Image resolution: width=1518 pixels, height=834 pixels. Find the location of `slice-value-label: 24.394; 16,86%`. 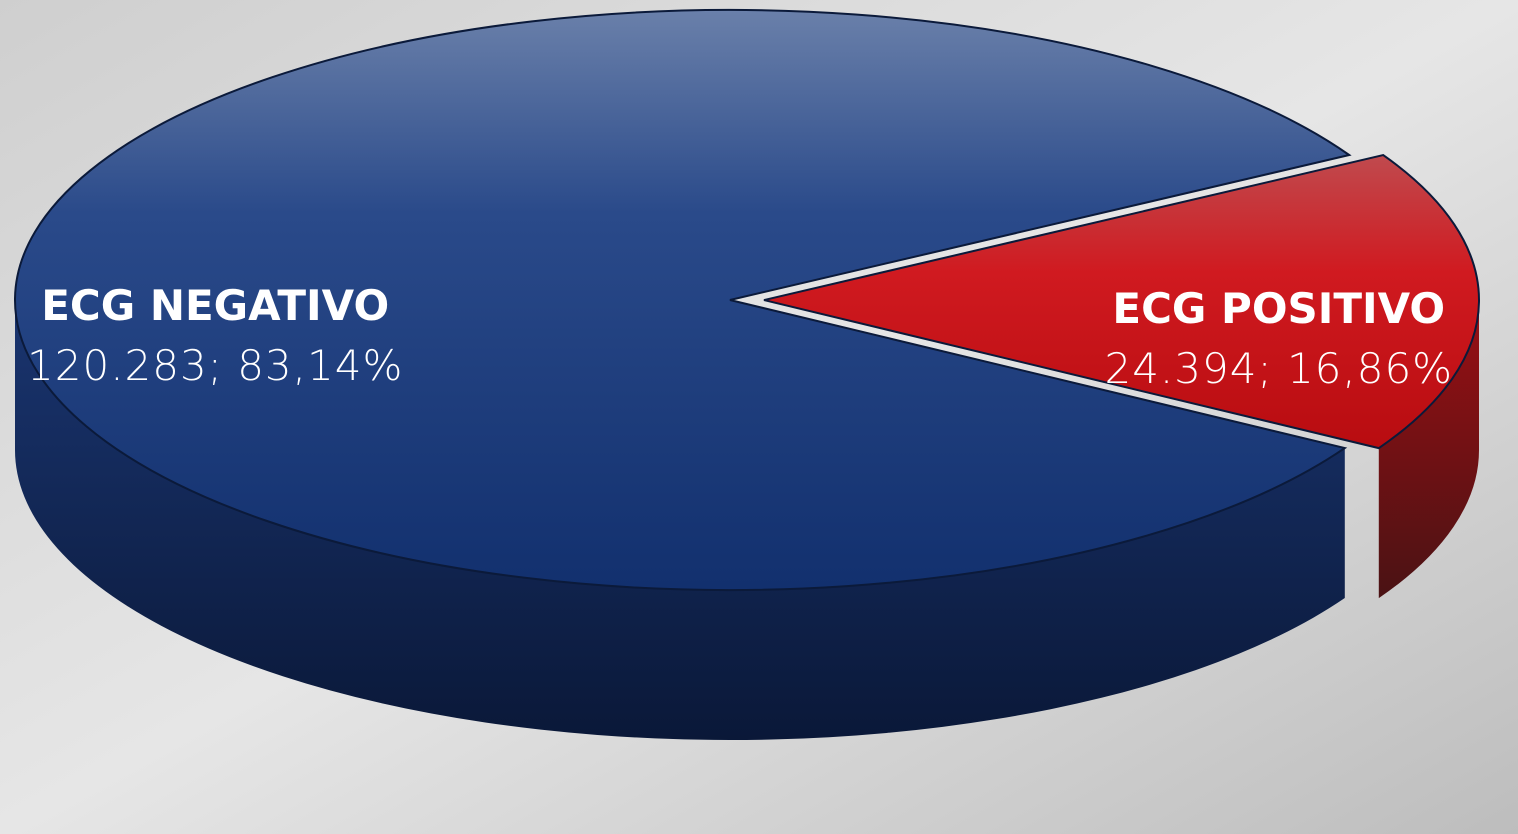

slice-value-label: 24.394; 16,86% is located at coordinates (1278, 368).